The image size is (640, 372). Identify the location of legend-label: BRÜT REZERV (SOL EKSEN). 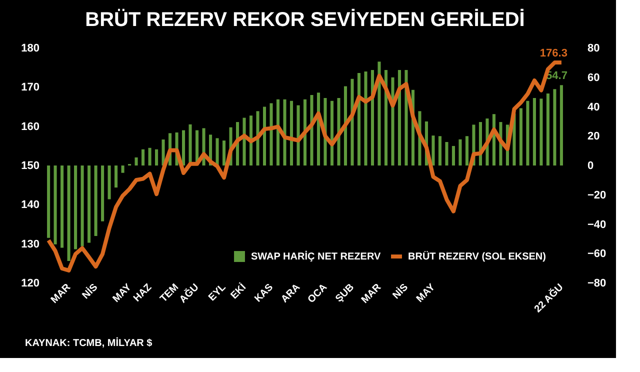
(477, 256).